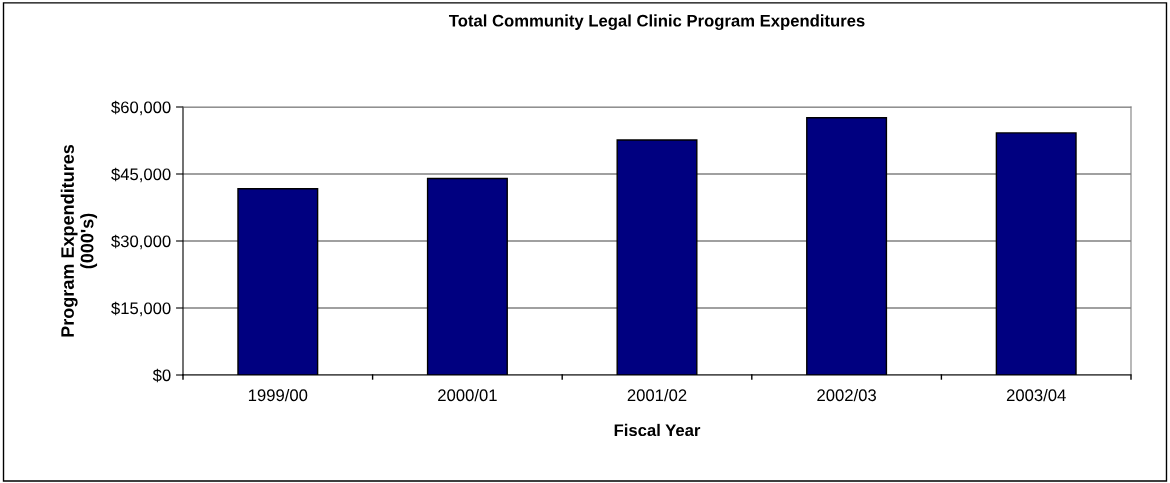 Image resolution: width=1170 pixels, height=483 pixels. Describe the element at coordinates (1036, 395) in the screenshot. I see `x-tick-label: 2003/04` at that location.